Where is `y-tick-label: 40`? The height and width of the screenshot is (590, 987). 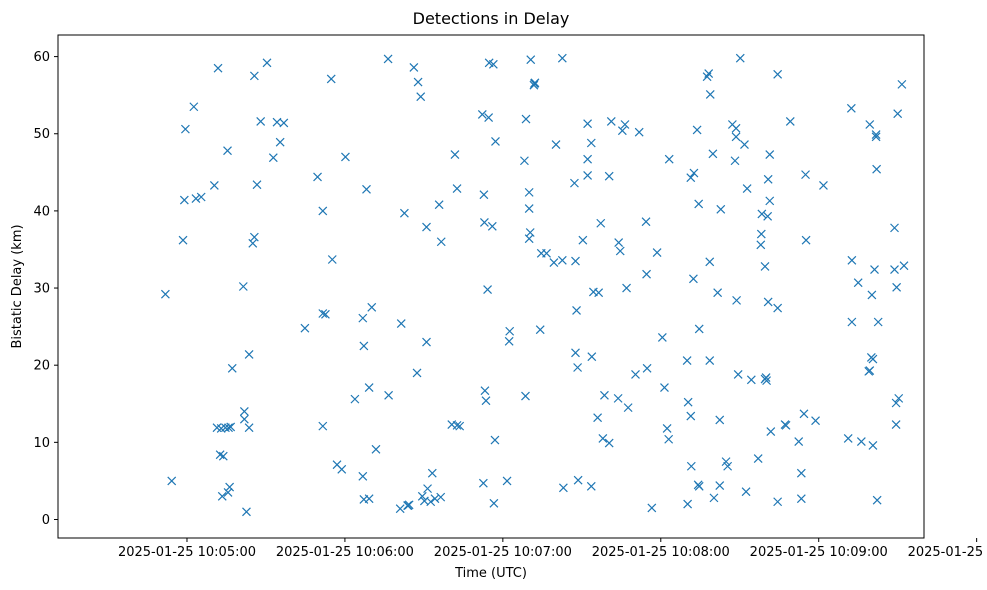 y-tick-label: 40 is located at coordinates (41, 211).